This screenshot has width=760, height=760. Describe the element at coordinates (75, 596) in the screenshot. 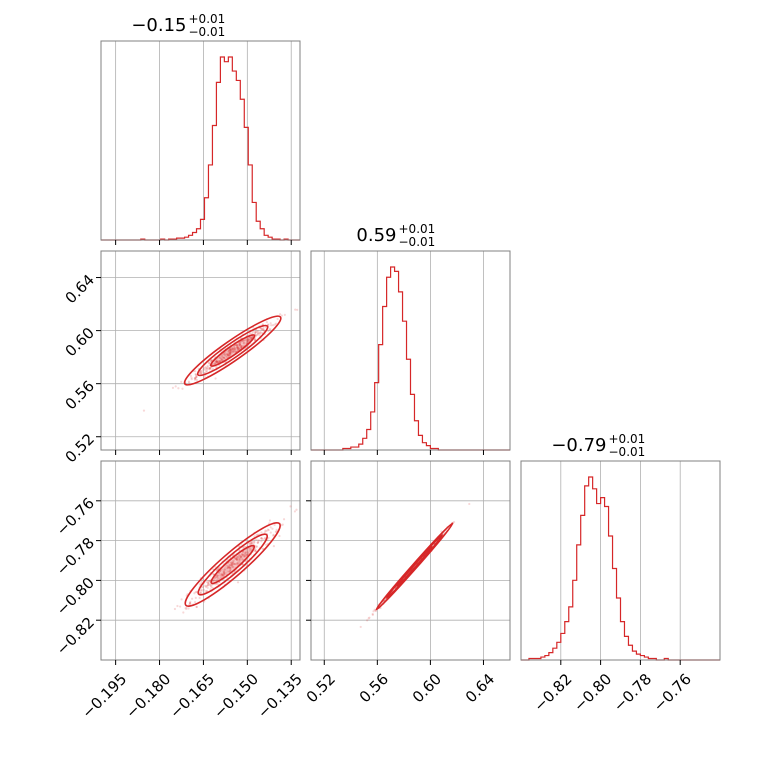

I see `y-tick-label: −0.80` at that location.